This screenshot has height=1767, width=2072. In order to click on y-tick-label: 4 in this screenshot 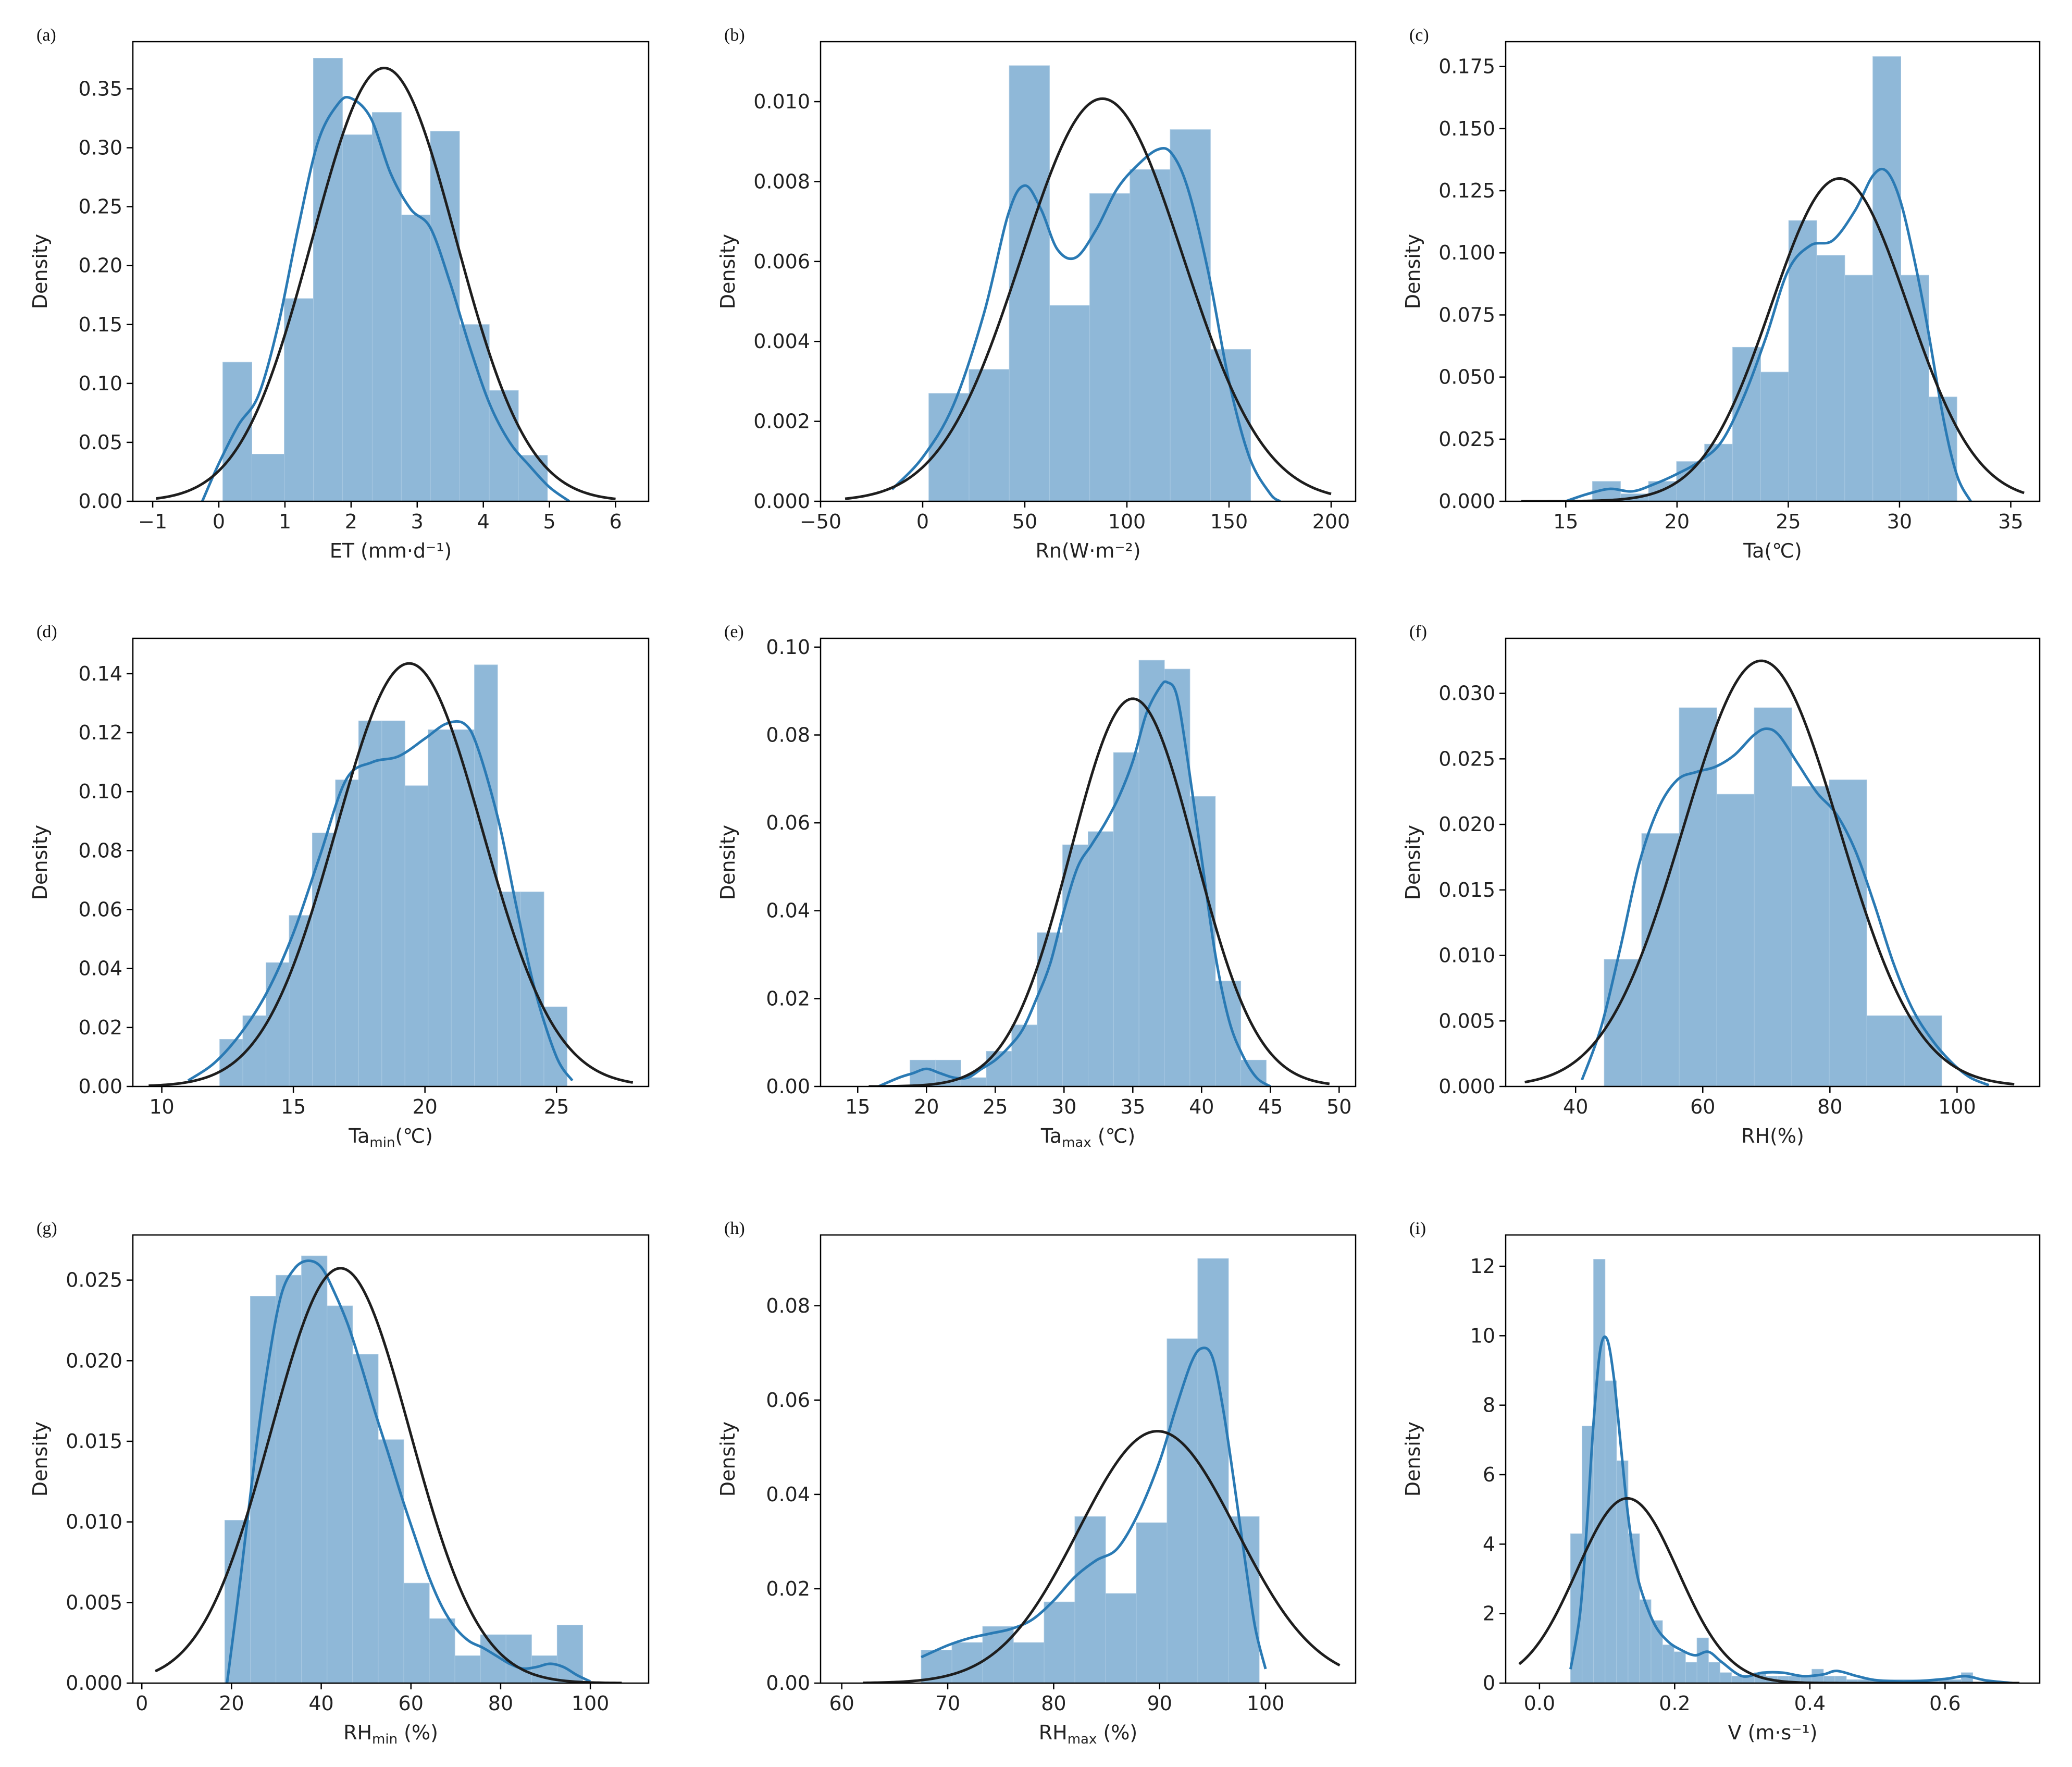, I will do `click(1489, 1544)`.